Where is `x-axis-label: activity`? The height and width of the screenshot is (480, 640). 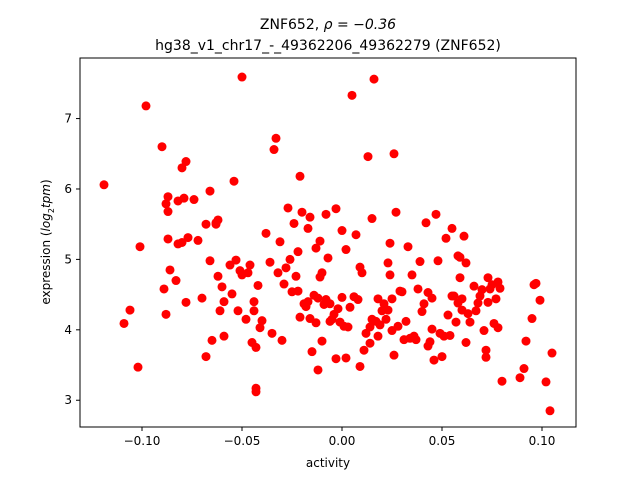
x-axis-label: activity is located at coordinates (328, 463).